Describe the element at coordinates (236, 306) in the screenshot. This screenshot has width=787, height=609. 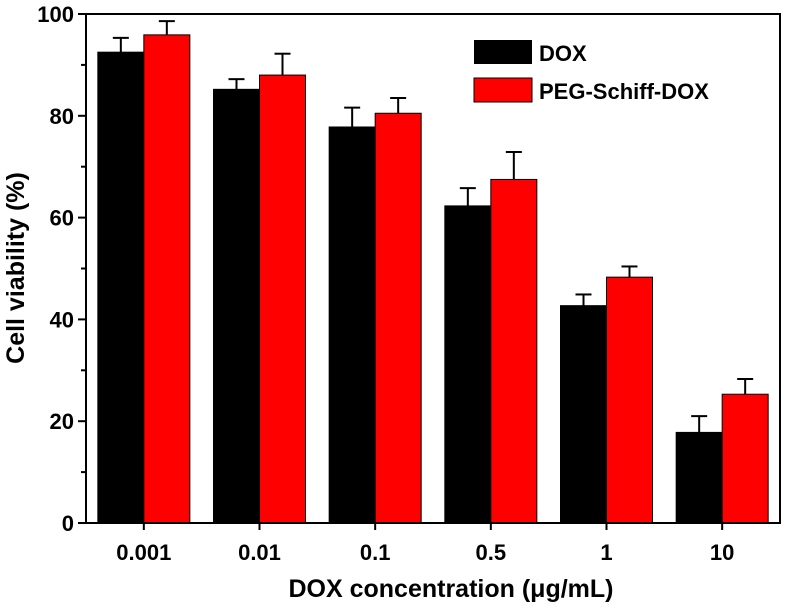
I see `bar-dox-0.01` at that location.